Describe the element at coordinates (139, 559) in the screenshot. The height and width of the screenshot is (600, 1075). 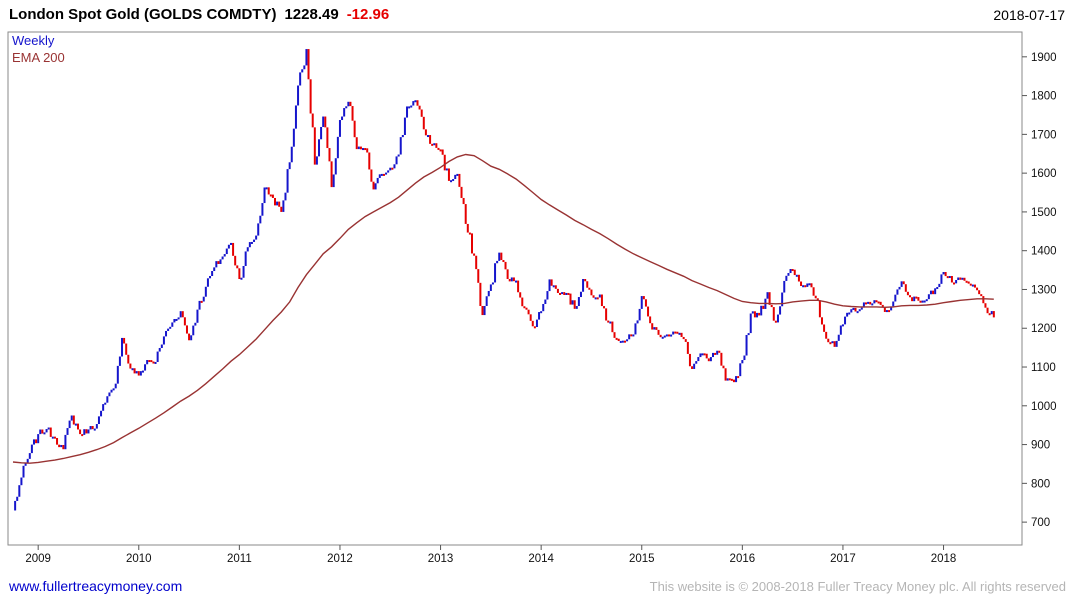
I see `svg-text: 2010` at that location.